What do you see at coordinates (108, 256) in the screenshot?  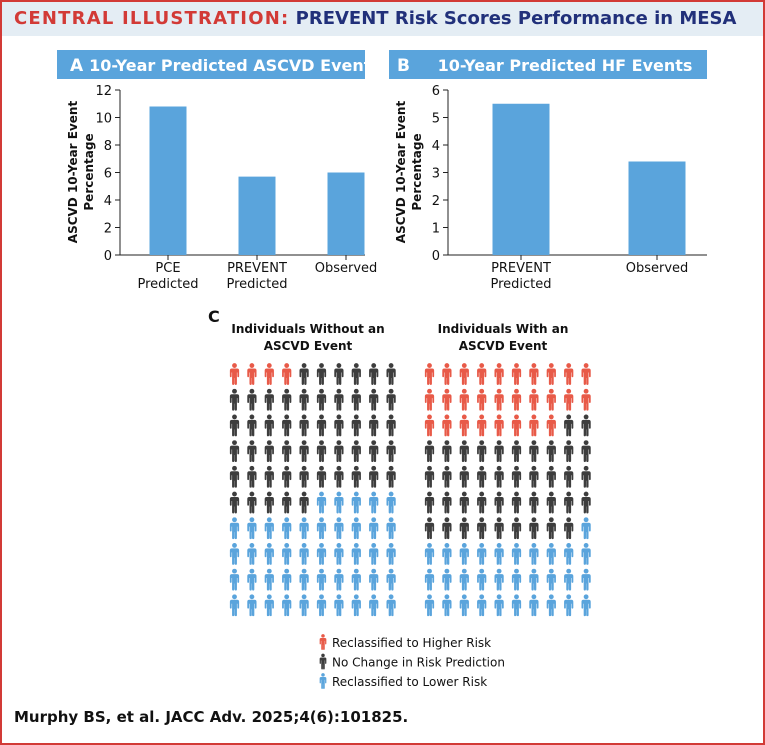 I see `a-tick-label: 0` at bounding box center [108, 256].